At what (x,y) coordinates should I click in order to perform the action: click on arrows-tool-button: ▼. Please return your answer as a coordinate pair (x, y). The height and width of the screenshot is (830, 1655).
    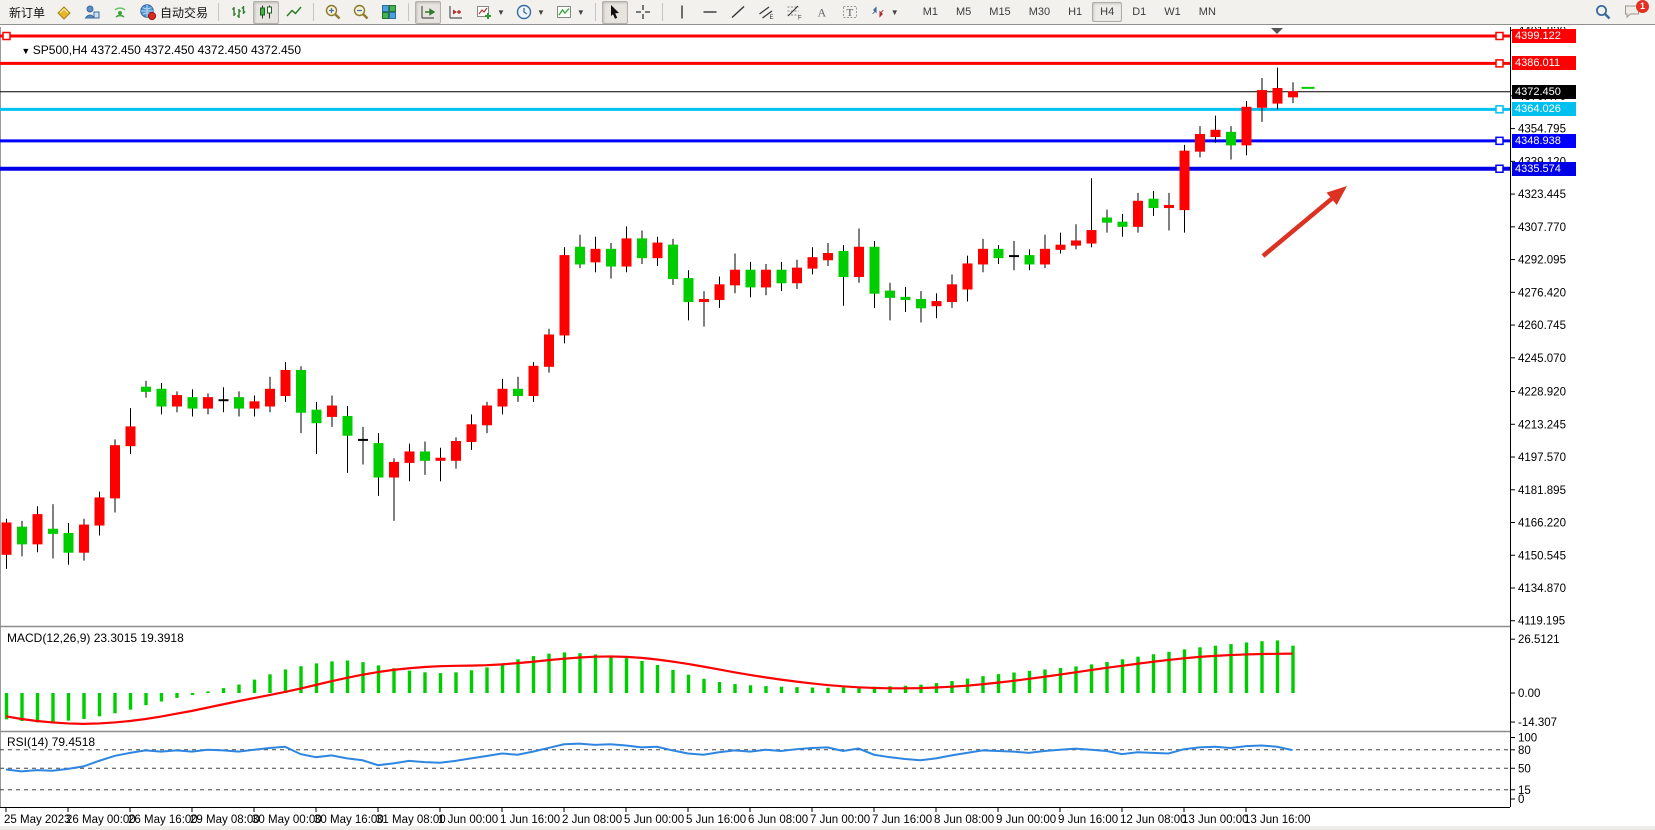
    Looking at the image, I should click on (884, 12).